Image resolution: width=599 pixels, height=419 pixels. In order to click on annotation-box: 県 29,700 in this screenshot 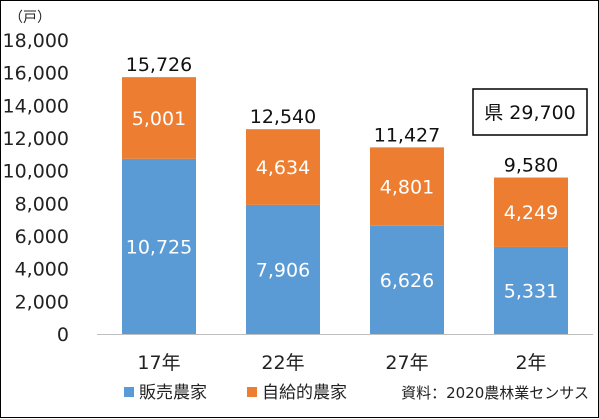, I will do `click(530, 112)`.